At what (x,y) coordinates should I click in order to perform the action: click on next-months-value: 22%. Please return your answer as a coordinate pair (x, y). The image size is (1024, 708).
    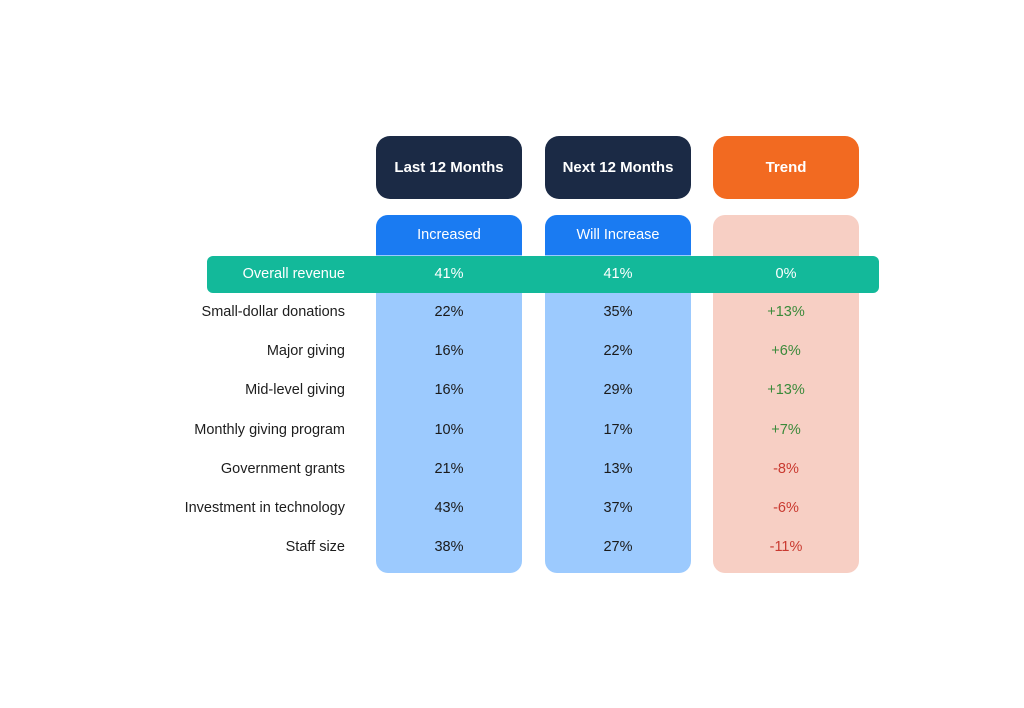
    Looking at the image, I should click on (618, 351).